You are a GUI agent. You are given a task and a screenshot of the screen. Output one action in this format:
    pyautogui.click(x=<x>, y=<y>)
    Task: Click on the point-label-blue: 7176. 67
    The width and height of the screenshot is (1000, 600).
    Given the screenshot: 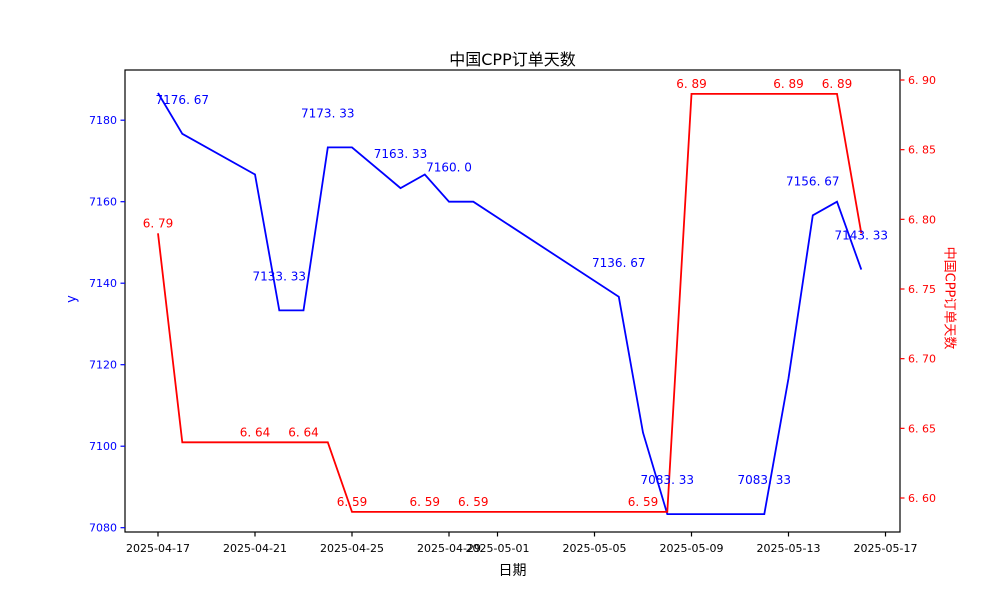 What is the action you would take?
    pyautogui.click(x=182, y=100)
    